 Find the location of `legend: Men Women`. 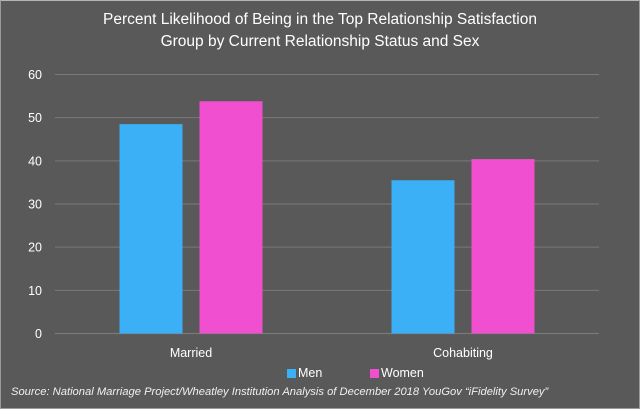

legend: Men Women is located at coordinates (320, 374).